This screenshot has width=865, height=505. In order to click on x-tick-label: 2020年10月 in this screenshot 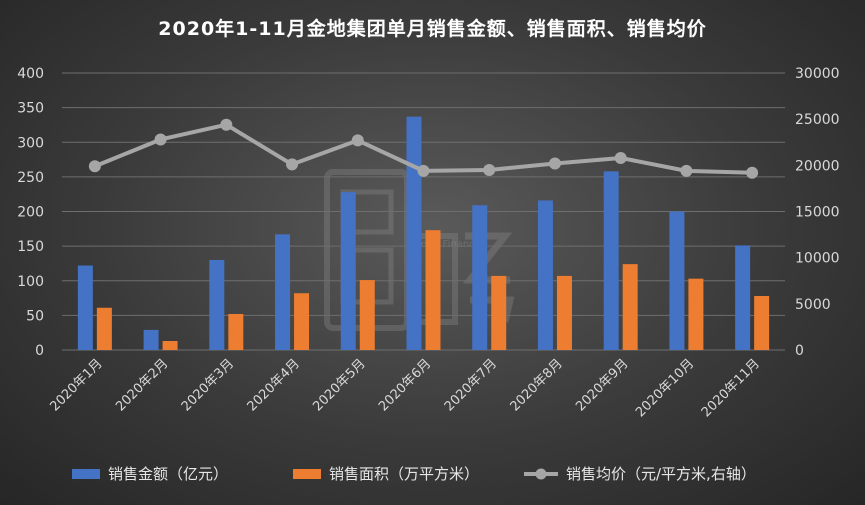, I will do `click(665, 388)`.